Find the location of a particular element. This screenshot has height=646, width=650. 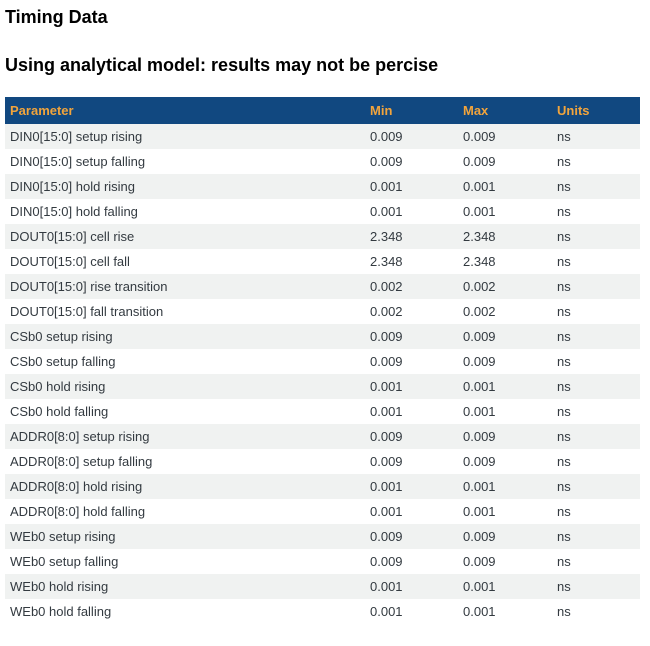

cell-parameter: WEb0 setup rising is located at coordinates (63, 536).